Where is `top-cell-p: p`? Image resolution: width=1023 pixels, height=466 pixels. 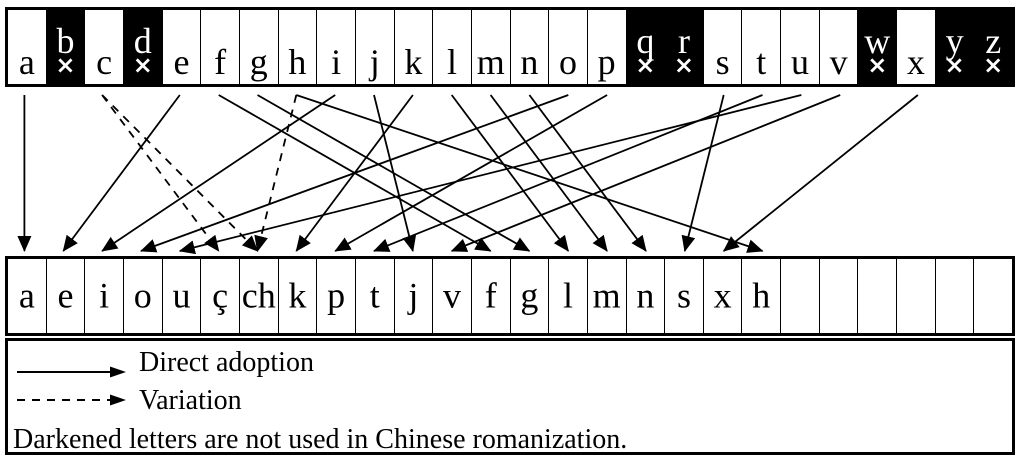
top-cell-p: p is located at coordinates (606, 47).